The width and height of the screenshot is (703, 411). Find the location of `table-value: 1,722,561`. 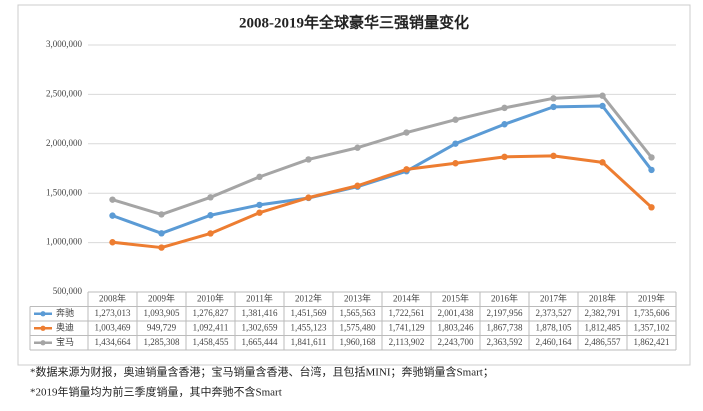

table-value: 1,722,561 is located at coordinates (407, 313).